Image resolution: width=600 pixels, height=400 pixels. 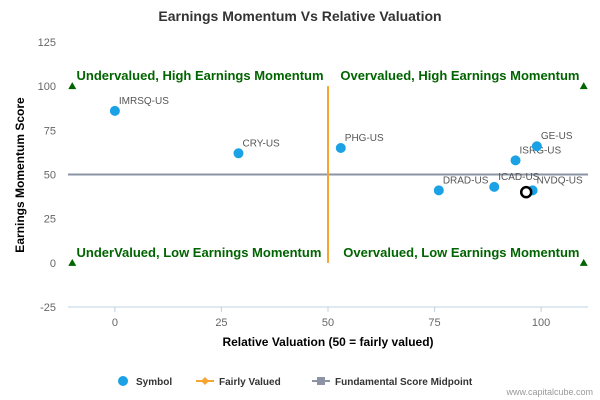 I want to click on y-tick-label: 25, so click(x=50, y=220).